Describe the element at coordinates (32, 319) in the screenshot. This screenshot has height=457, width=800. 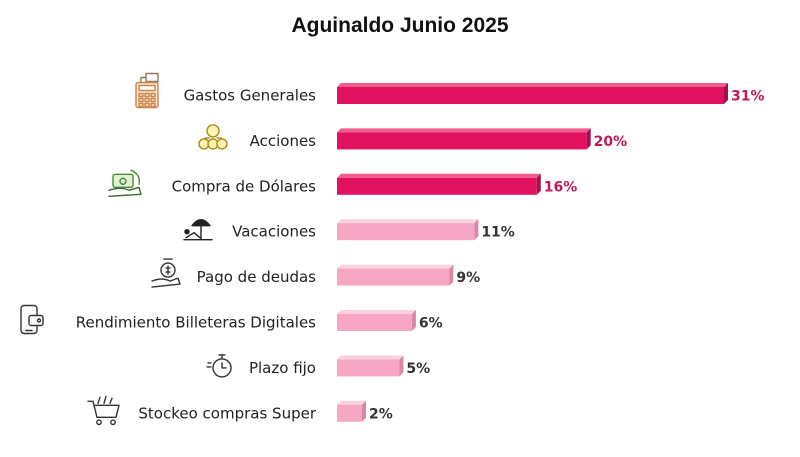
I see `mobile-wallet-icon` at that location.